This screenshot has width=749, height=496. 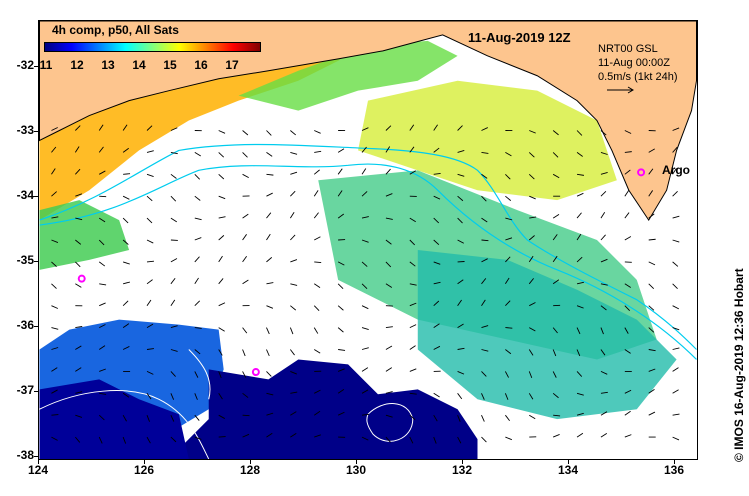 What do you see at coordinates (628, 49) in the screenshot?
I see `info-model: NRT00 GSL` at bounding box center [628, 49].